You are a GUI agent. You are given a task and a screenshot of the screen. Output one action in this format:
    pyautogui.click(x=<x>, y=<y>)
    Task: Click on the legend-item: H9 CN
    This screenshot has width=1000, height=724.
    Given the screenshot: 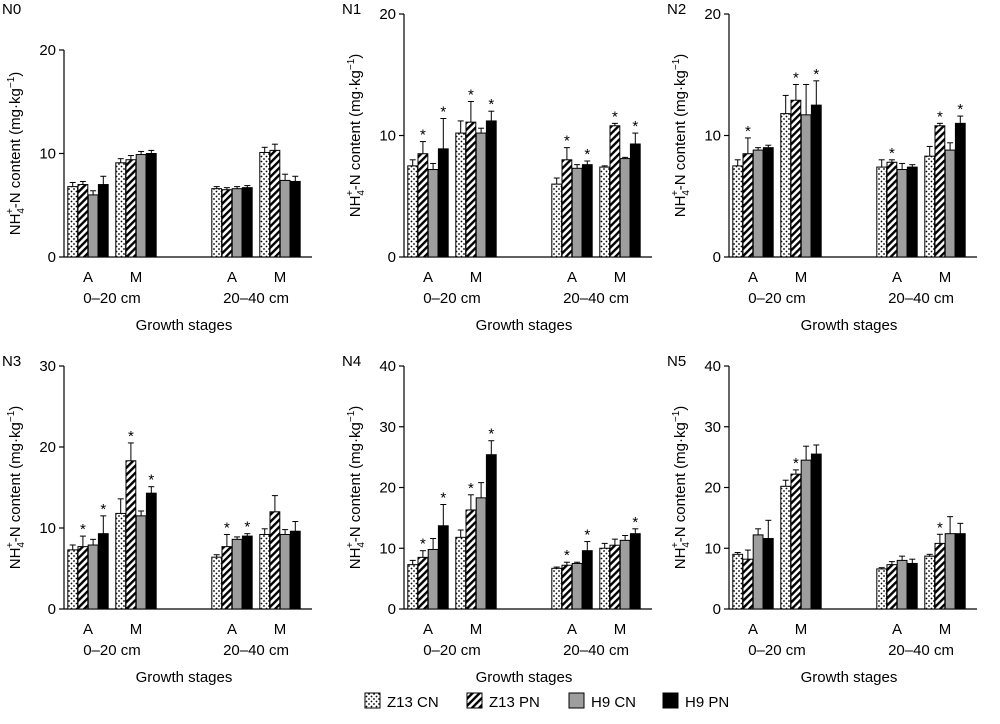 What is the action you would take?
    pyautogui.click(x=602, y=701)
    